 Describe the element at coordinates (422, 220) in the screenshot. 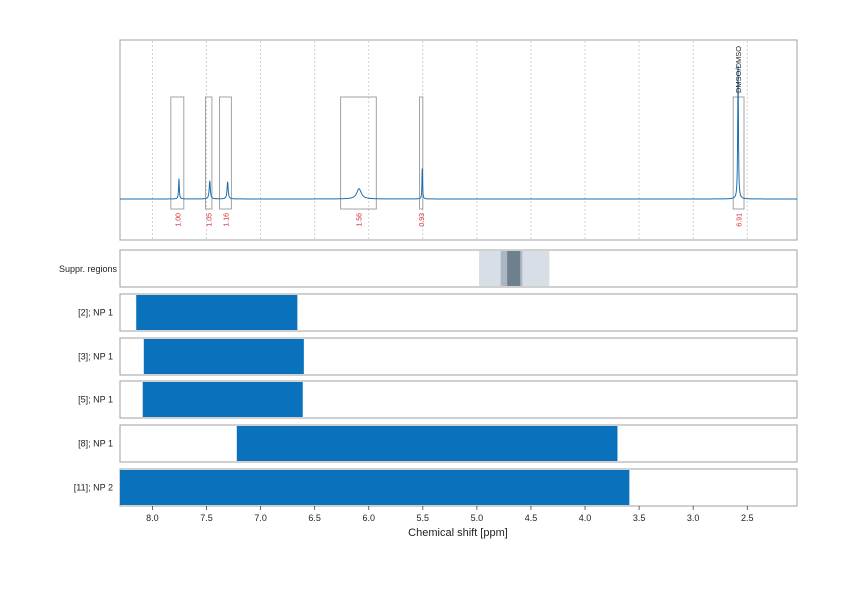

I see `integral-label: 0.93` at that location.